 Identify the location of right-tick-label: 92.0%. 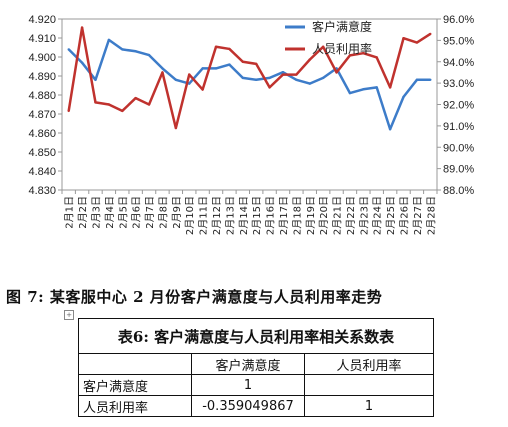
(458, 106).